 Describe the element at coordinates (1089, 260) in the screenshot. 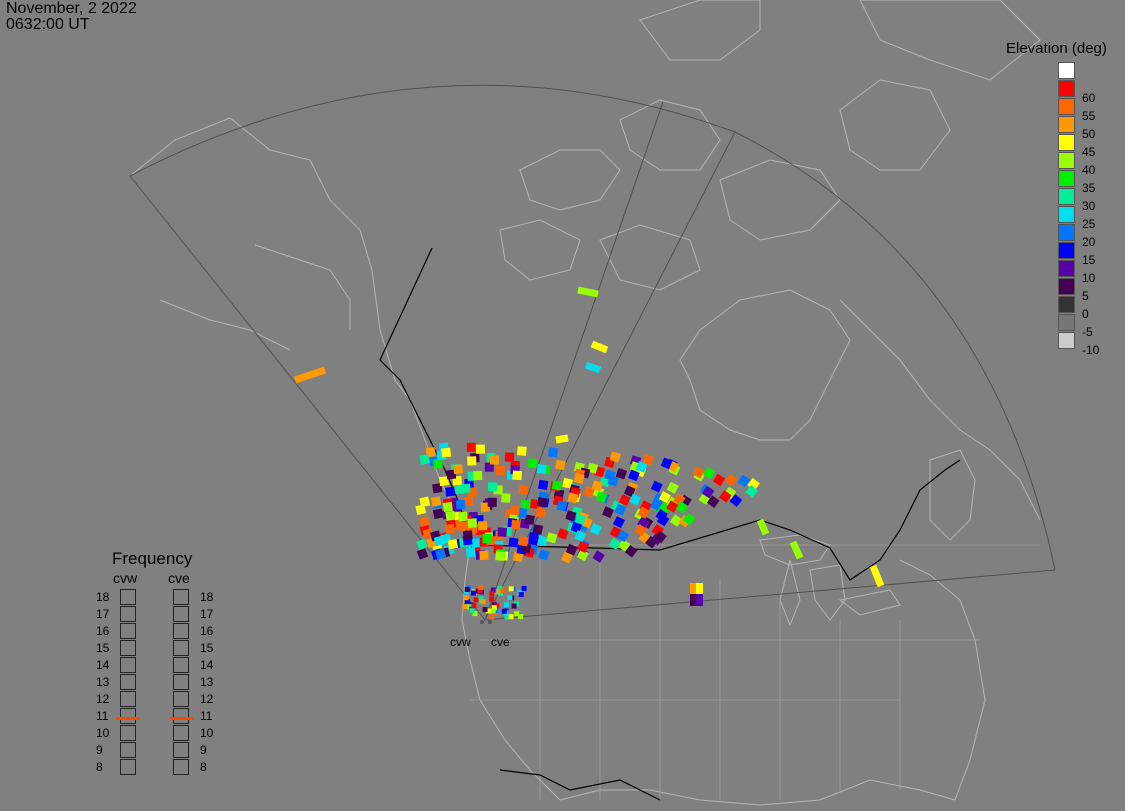

I see `colorbar-tick-label: 15` at that location.